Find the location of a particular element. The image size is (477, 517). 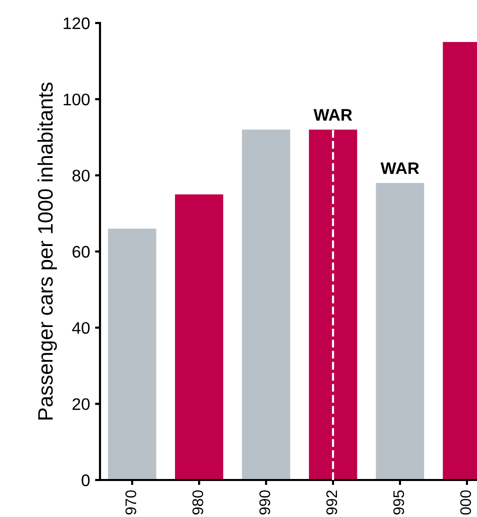

y-tick-label: 100 is located at coordinates (77, 100).